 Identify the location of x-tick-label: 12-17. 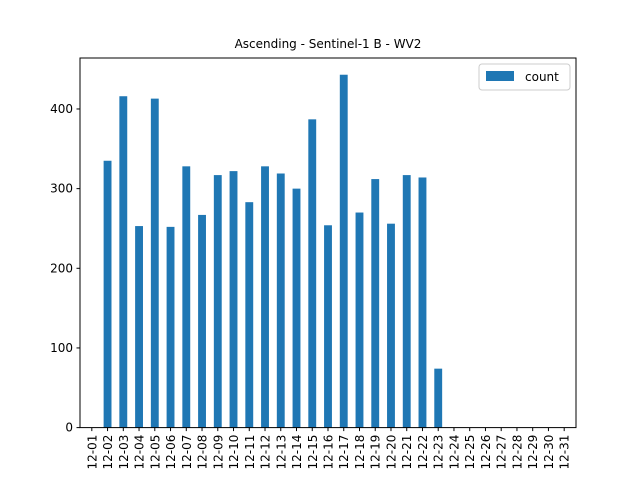
(344, 452).